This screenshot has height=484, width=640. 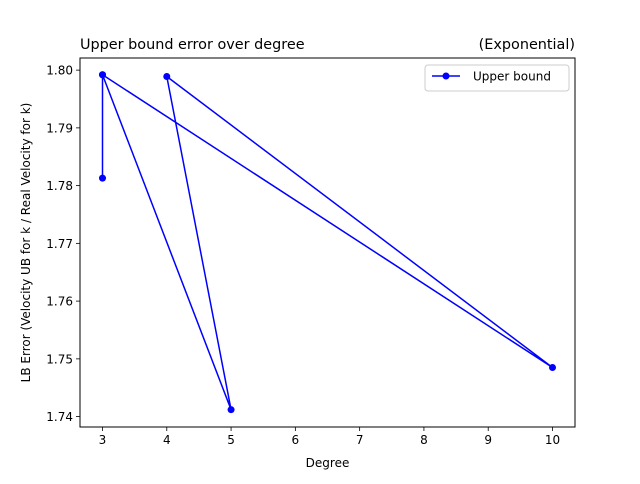 What do you see at coordinates (424, 440) in the screenshot?
I see `x-tick-label: 8` at bounding box center [424, 440].